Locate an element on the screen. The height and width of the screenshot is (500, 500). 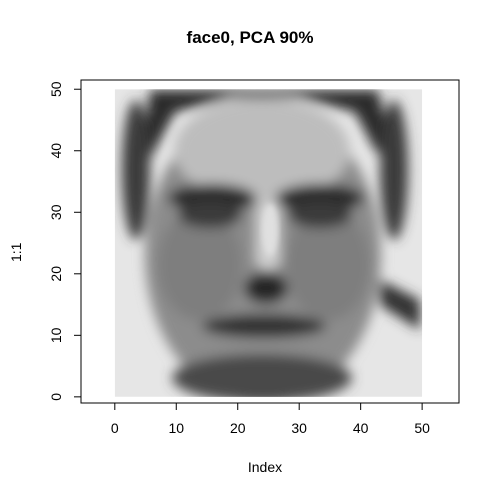
x-tick-label: 50 is located at coordinates (422, 428).